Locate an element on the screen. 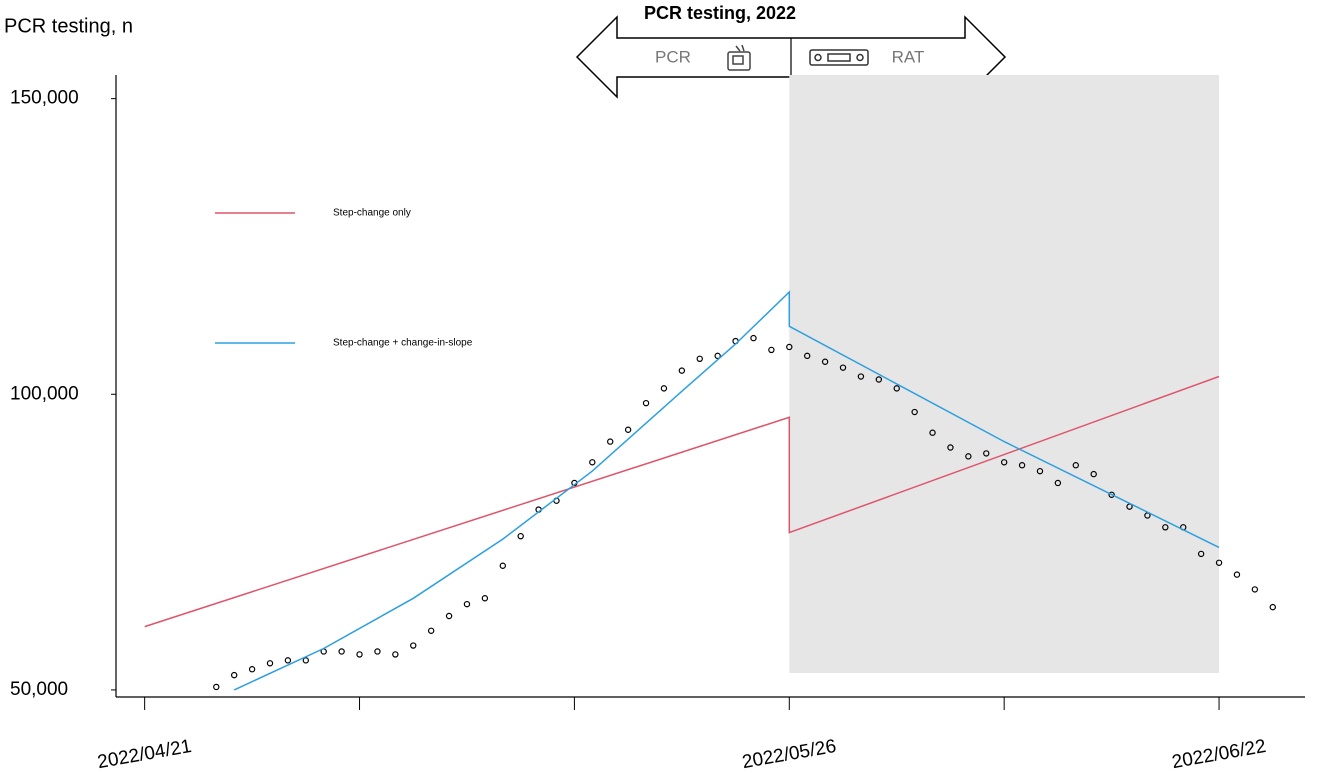 The width and height of the screenshot is (1325, 777). x-tick-label: 2022/06/22 is located at coordinates (1218, 754).